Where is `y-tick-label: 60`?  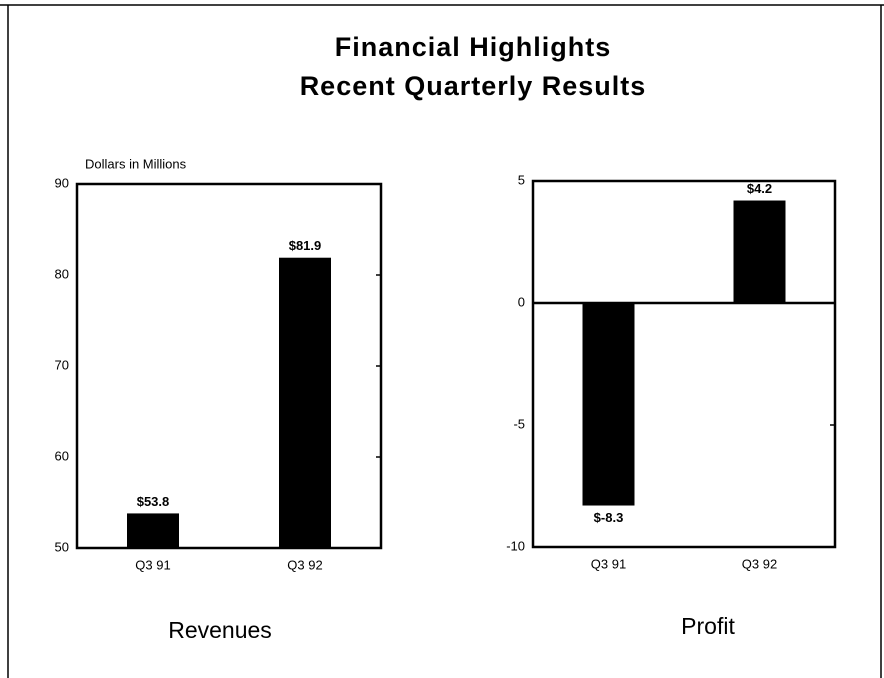
y-tick-label: 60 is located at coordinates (62, 455).